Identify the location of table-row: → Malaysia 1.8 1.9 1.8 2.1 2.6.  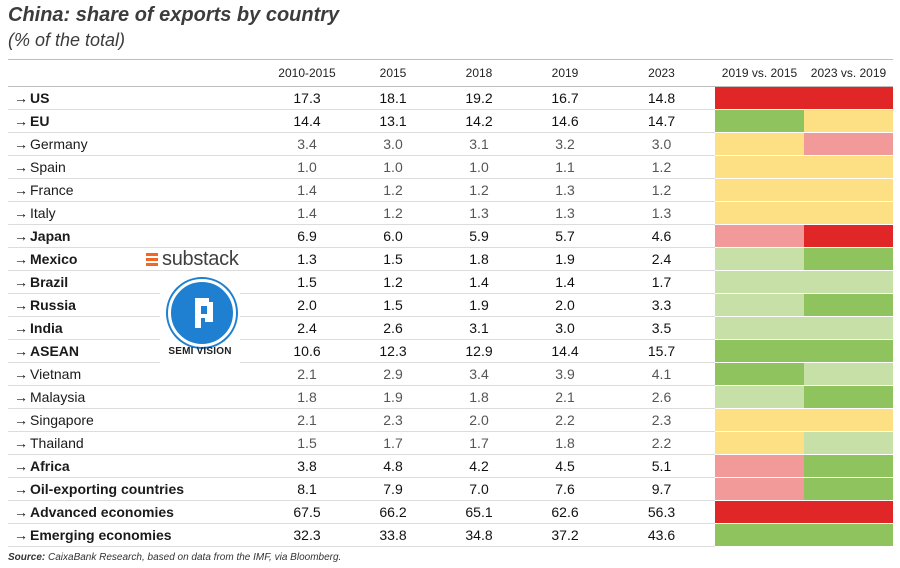
(450, 397).